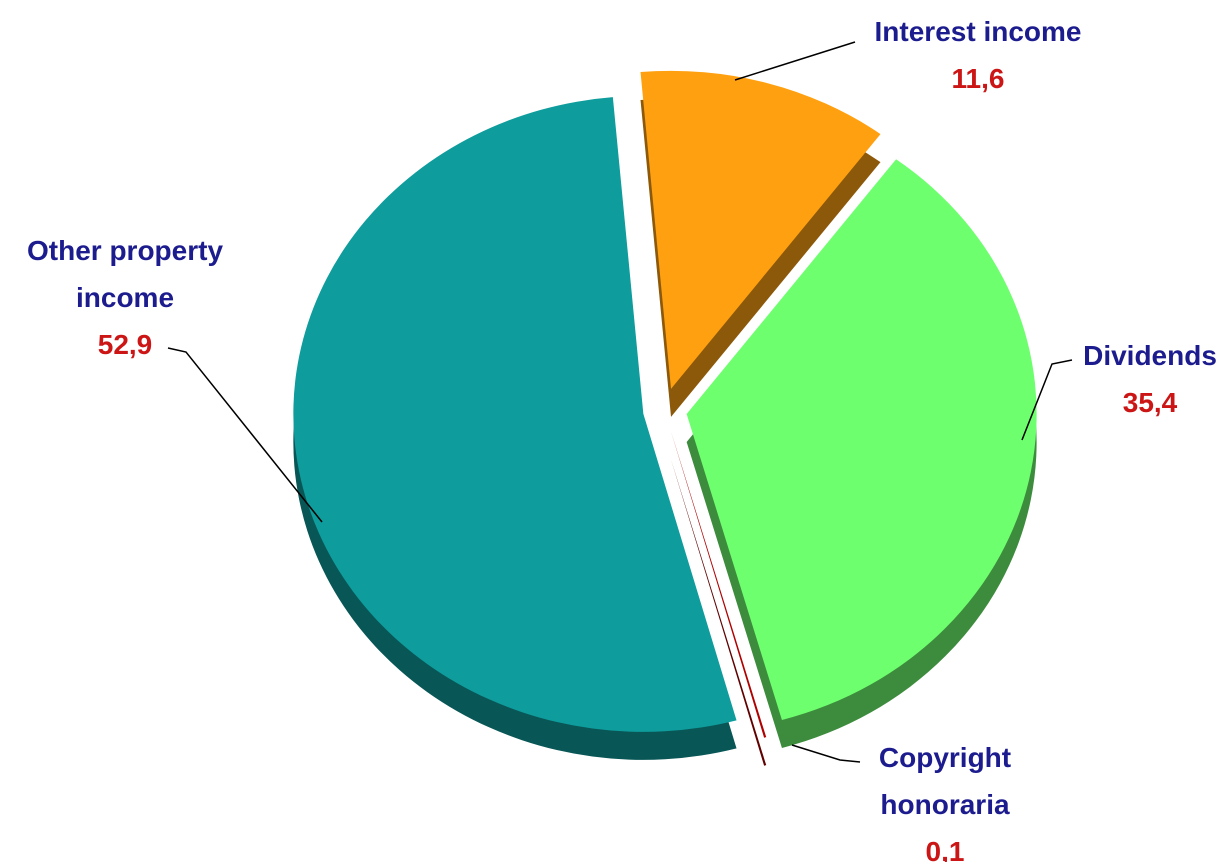 This screenshot has width=1231, height=862. I want to click on value-label: 11,6, so click(978, 78).